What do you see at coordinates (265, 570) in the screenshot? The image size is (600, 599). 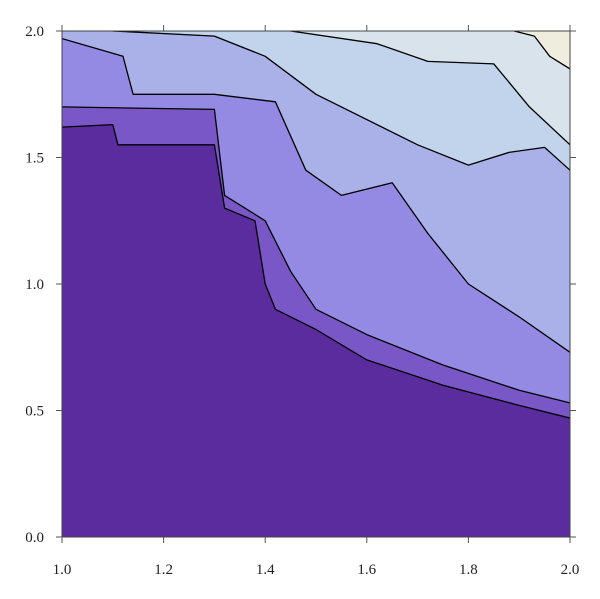 I see `x-tick-label: 1.4` at bounding box center [265, 570].